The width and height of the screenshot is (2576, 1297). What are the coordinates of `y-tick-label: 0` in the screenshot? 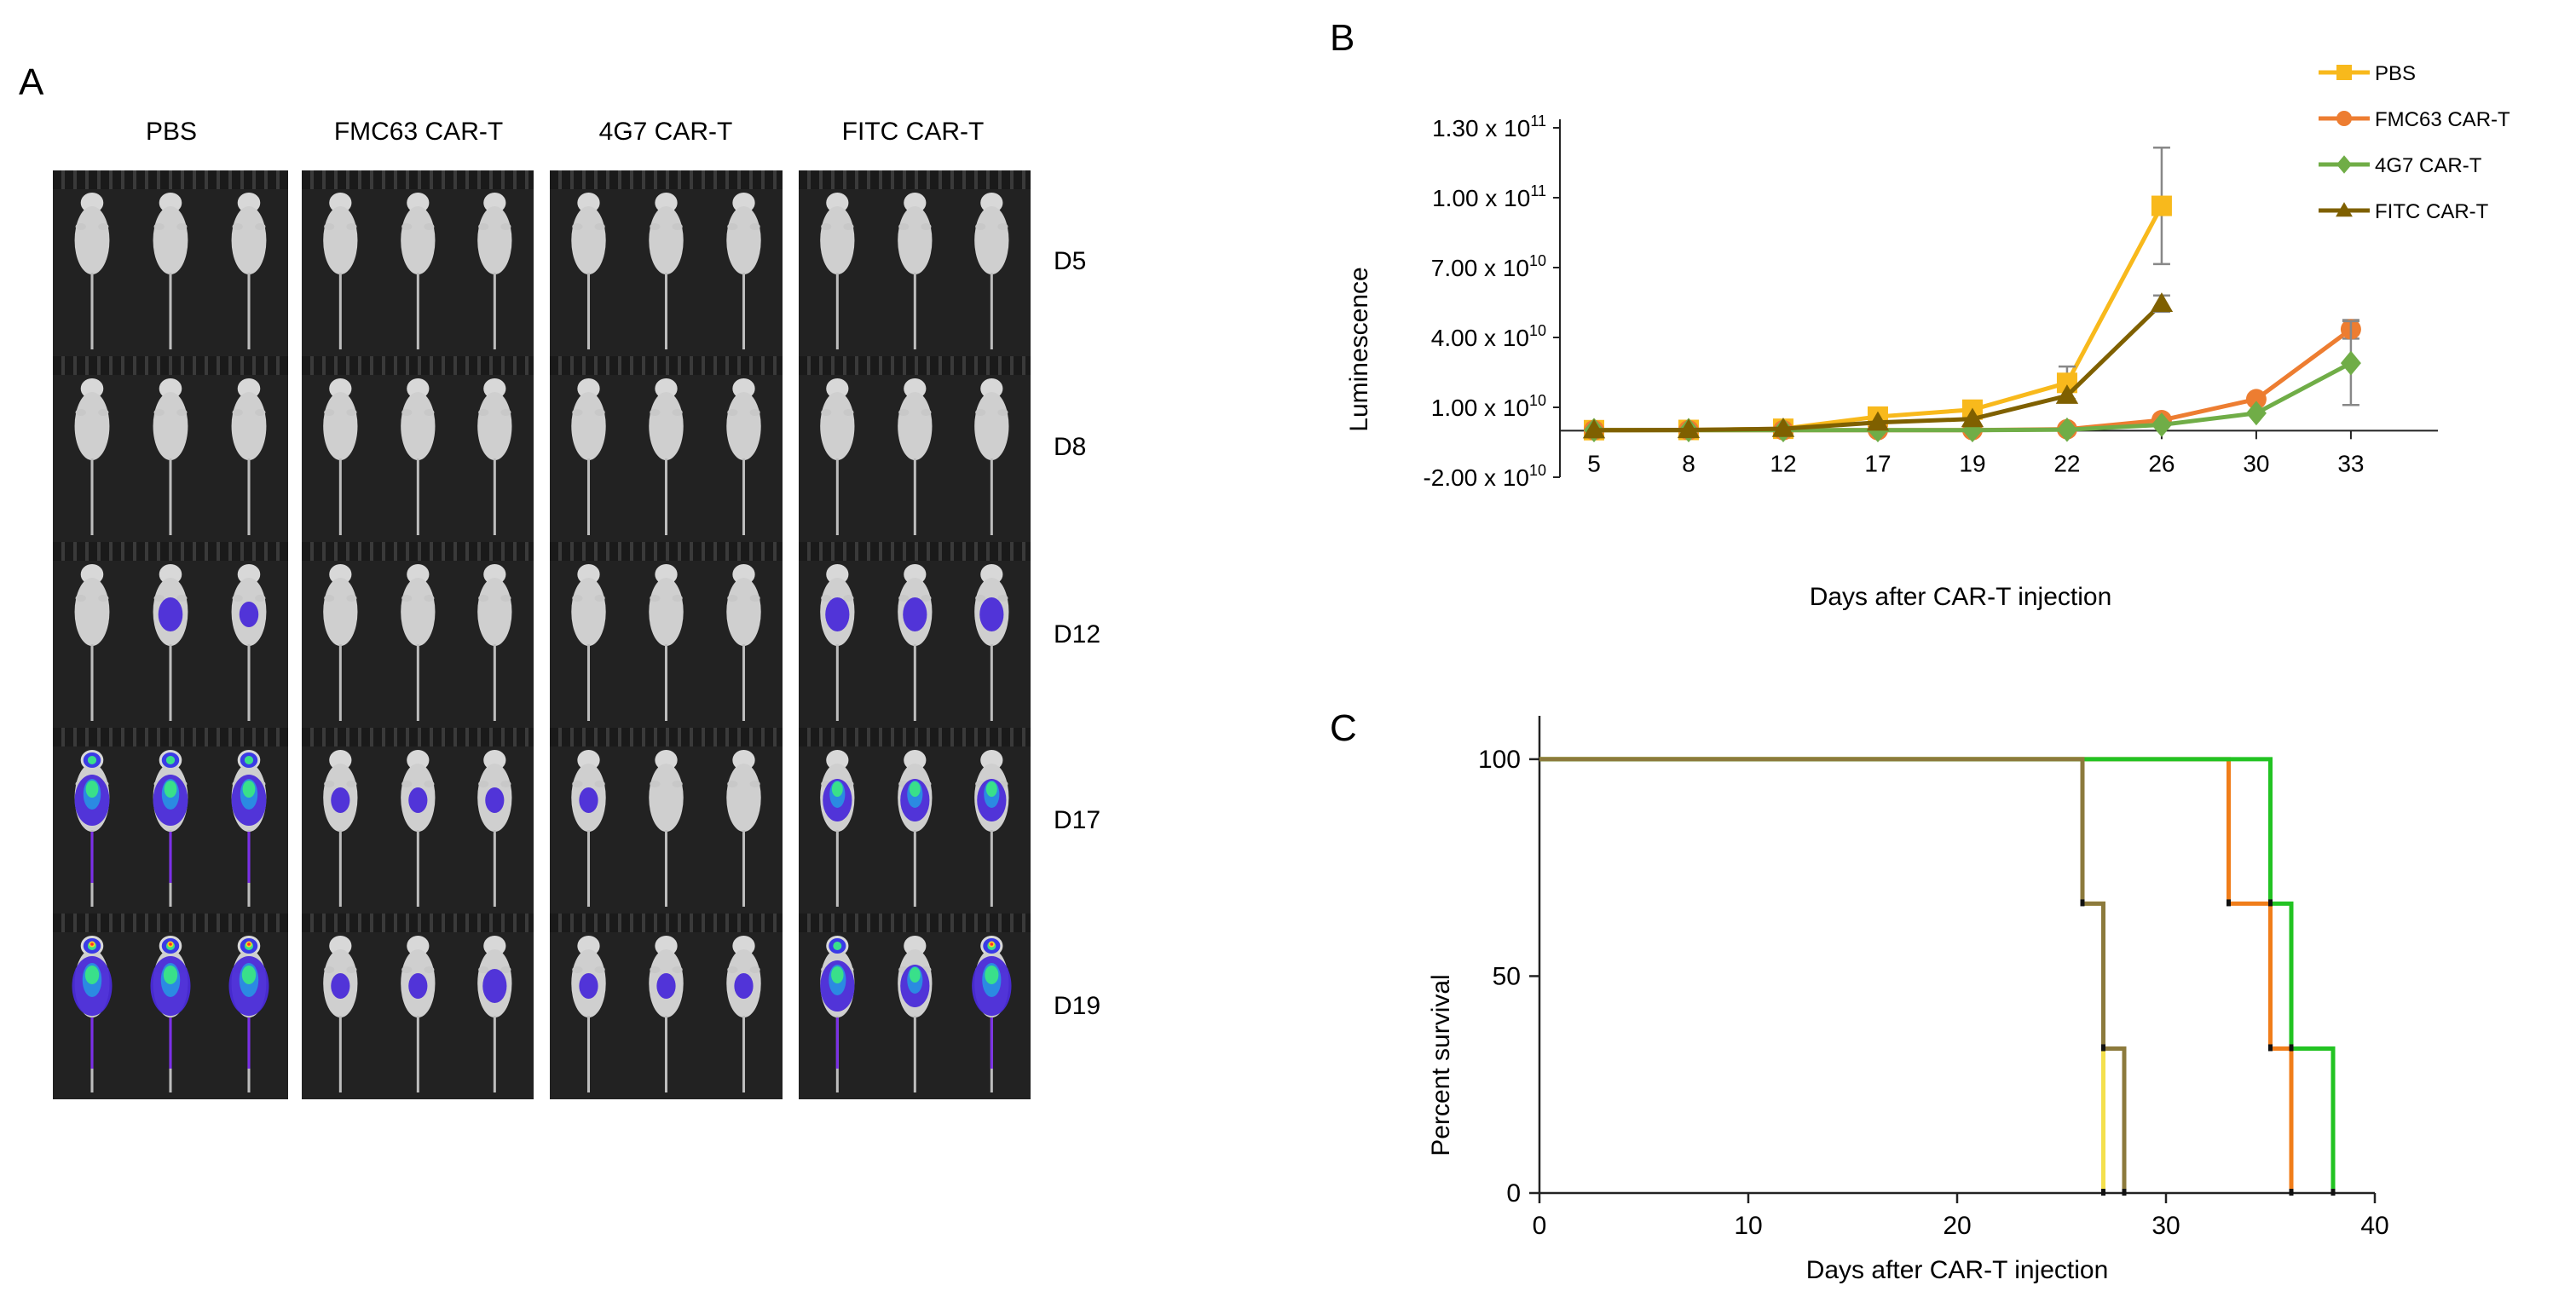 It's located at (1513, 1193).